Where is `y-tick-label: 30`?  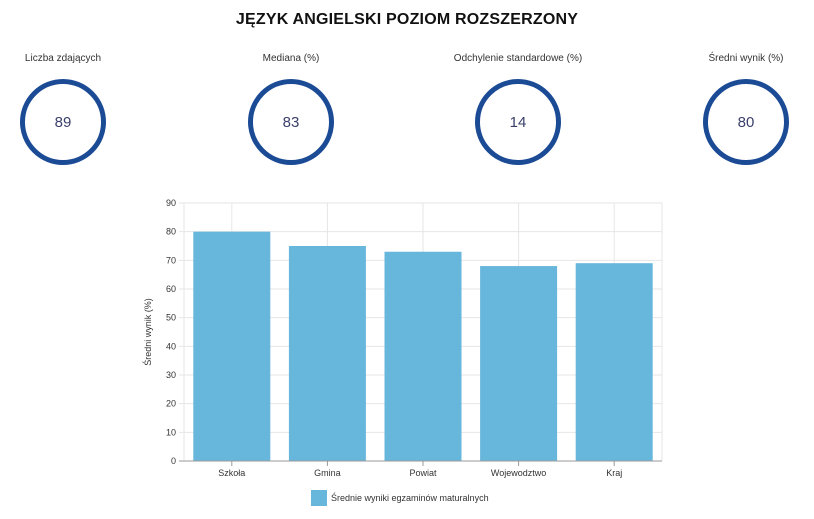
y-tick-label: 30 is located at coordinates (171, 375).